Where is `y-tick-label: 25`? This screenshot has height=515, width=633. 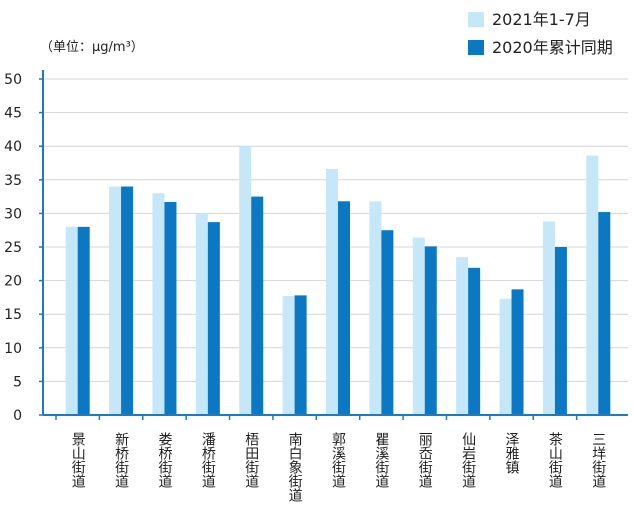
y-tick-label: 25 is located at coordinates (13, 248).